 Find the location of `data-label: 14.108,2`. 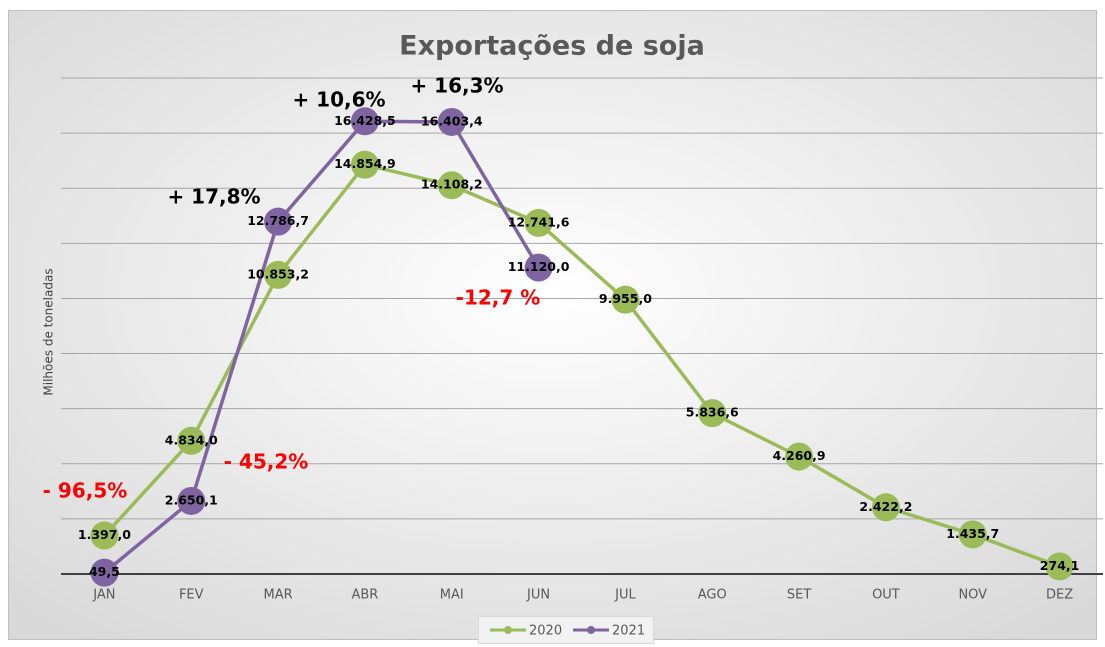

data-label: 14.108,2 is located at coordinates (452, 184).